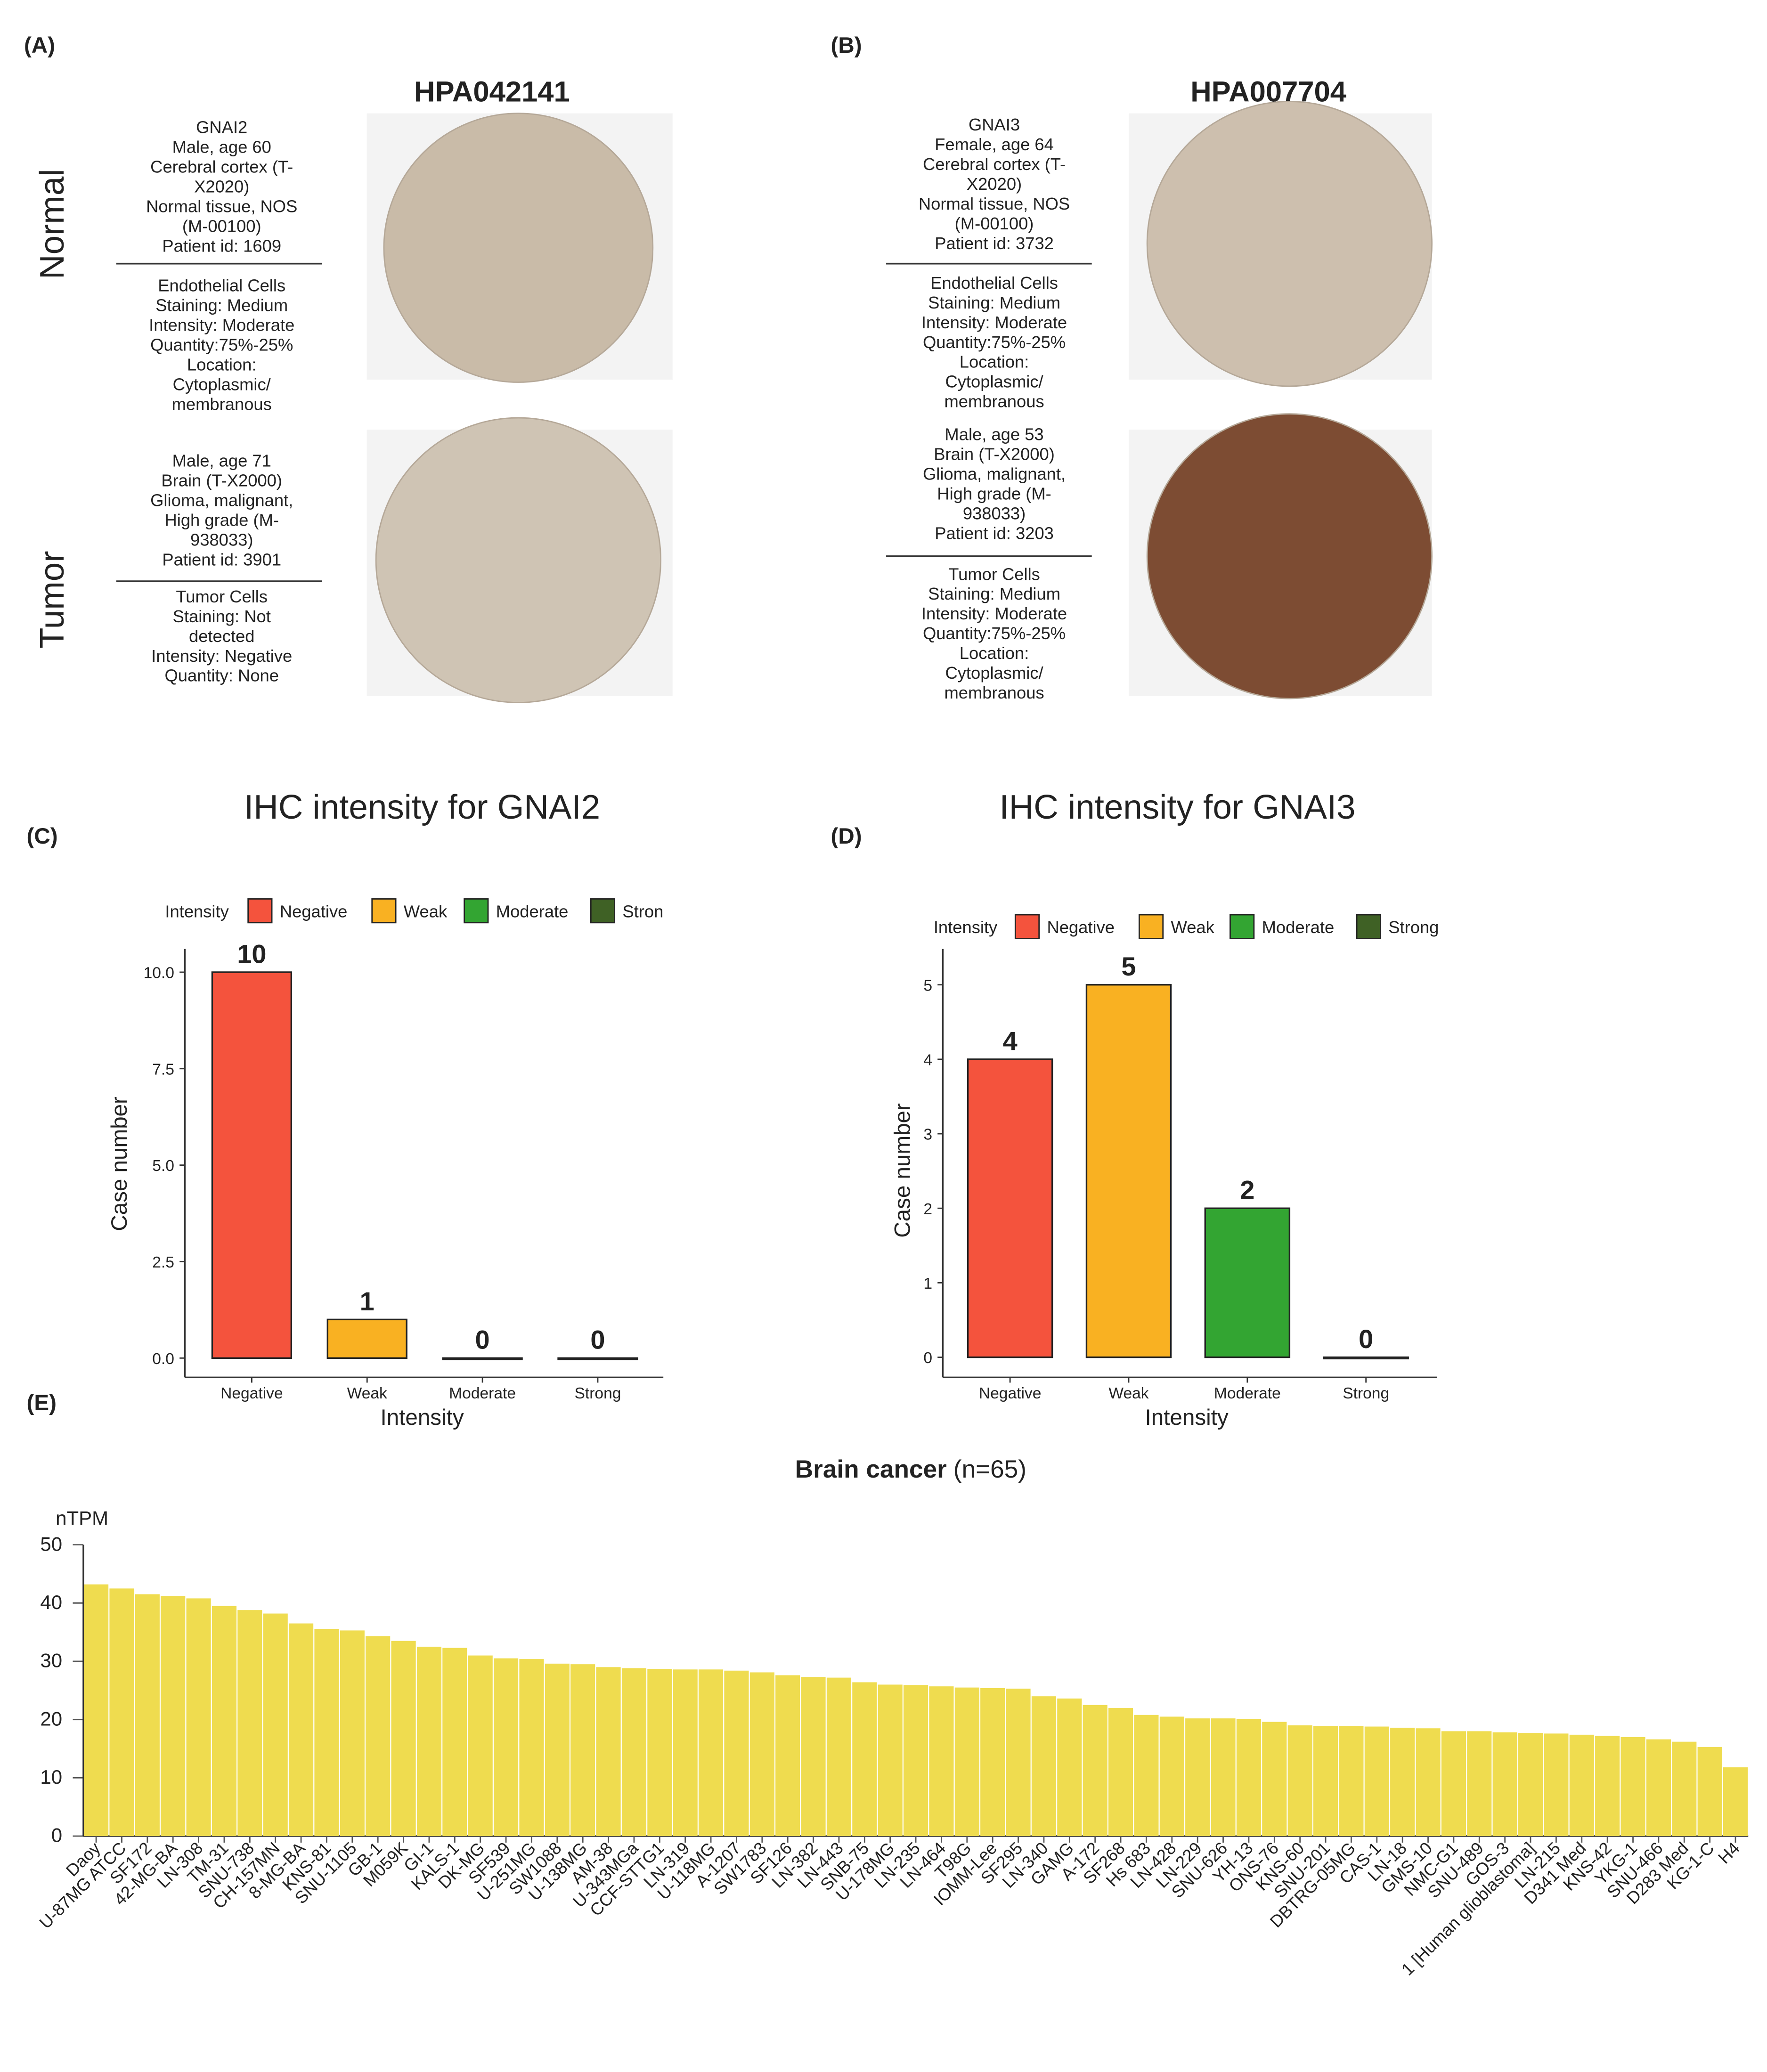  What do you see at coordinates (163, 1069) in the screenshot?
I see `y-tick-label: 7.5` at bounding box center [163, 1069].